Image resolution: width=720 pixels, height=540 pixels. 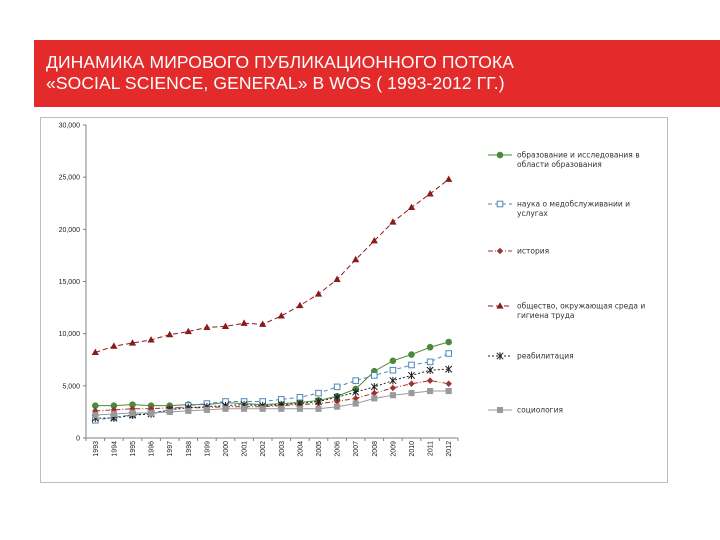 I want to click on y-tick-label: 15,000, so click(x=70, y=282).